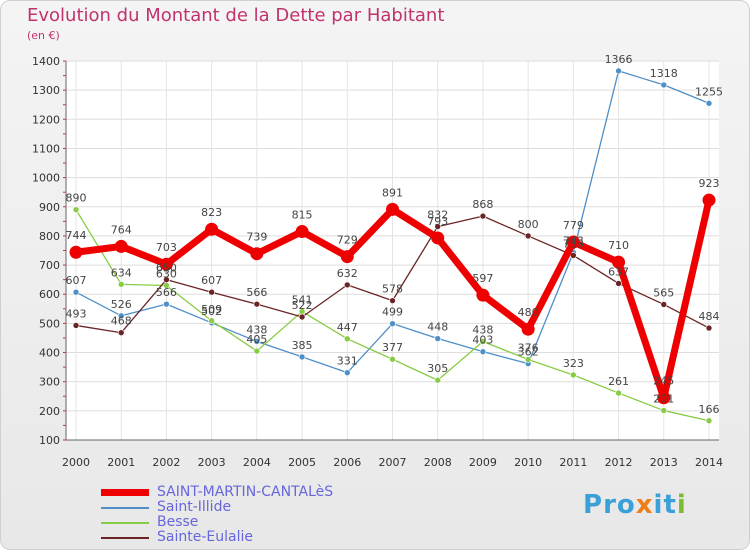  Describe the element at coordinates (46, 148) in the screenshot. I see `y-tick-label: 1100` at that location.